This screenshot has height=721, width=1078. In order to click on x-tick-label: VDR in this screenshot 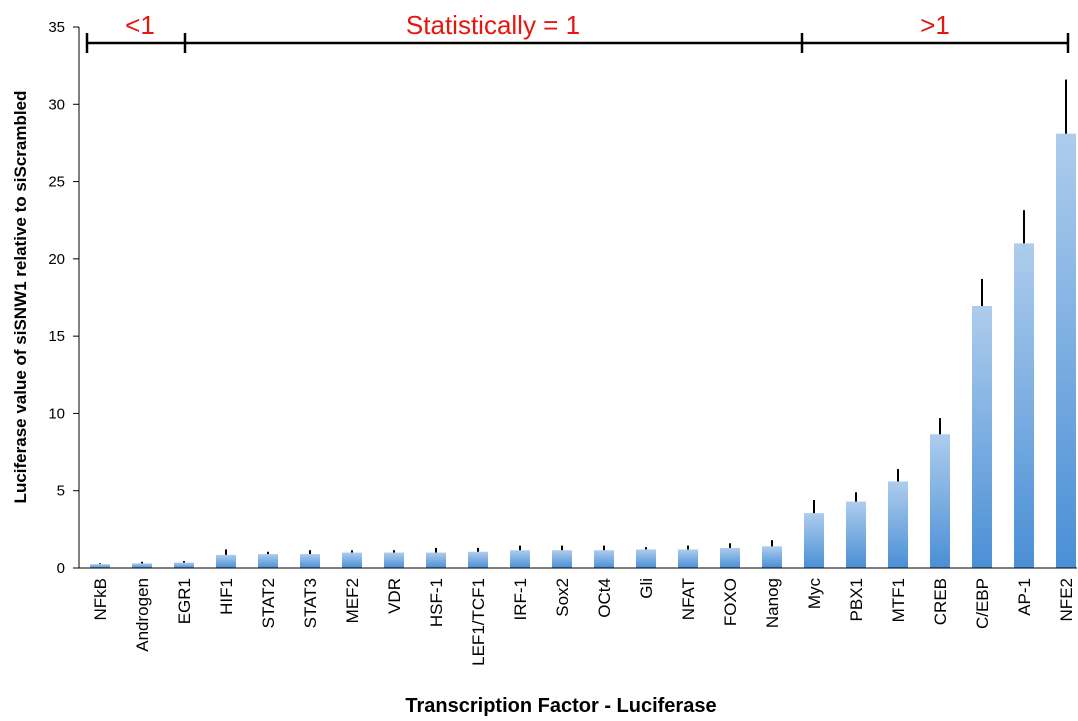, I will do `click(394, 596)`.